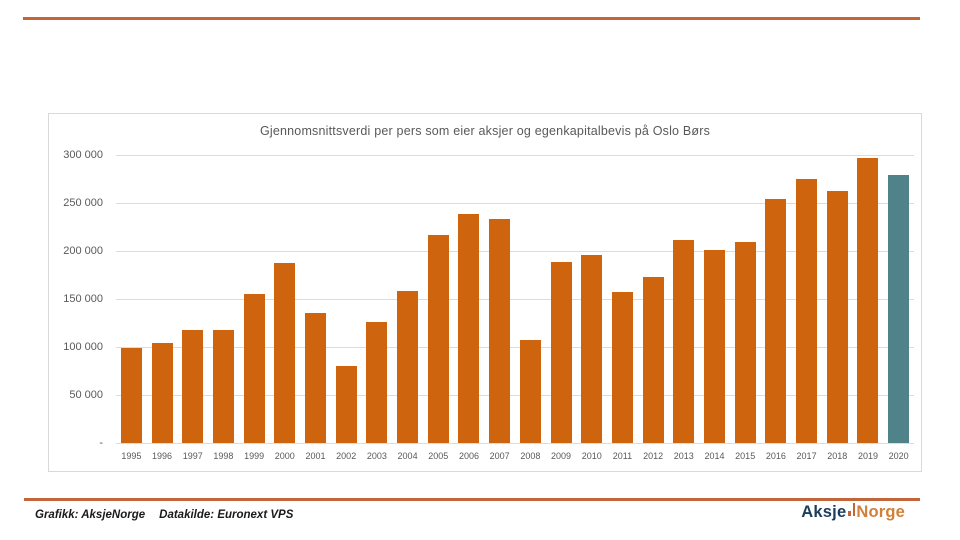 This screenshot has width=960, height=540. What do you see at coordinates (806, 456) in the screenshot?
I see `x-tick-2017: 2017` at bounding box center [806, 456].